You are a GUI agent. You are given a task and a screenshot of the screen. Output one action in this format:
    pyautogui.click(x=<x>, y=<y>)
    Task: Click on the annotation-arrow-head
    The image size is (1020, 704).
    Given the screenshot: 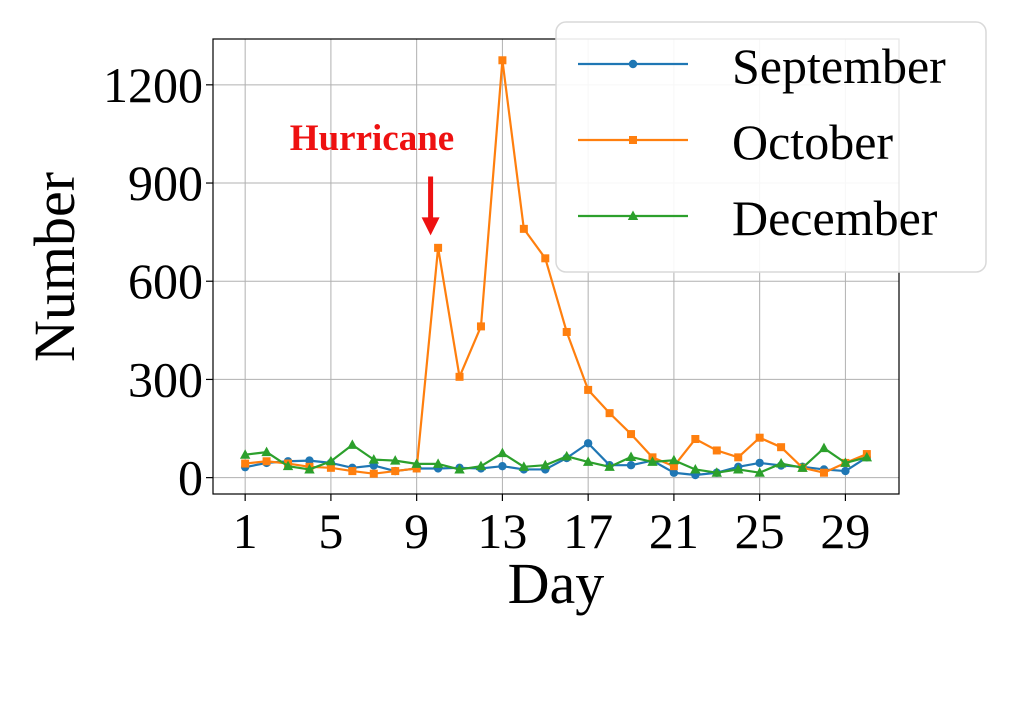 What is the action you would take?
    pyautogui.click(x=430, y=226)
    